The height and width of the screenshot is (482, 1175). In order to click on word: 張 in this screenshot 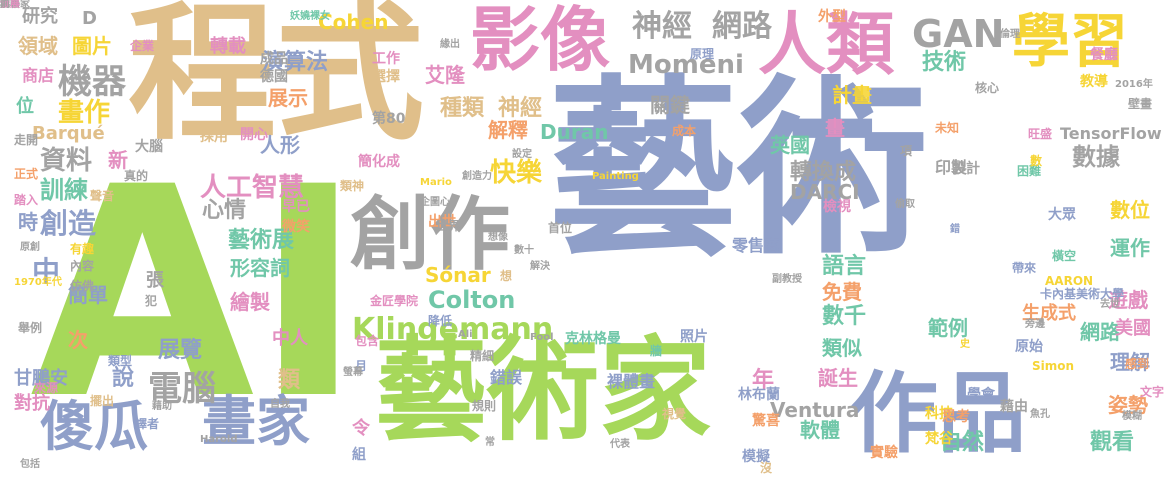, I will do `click(155, 280)`.